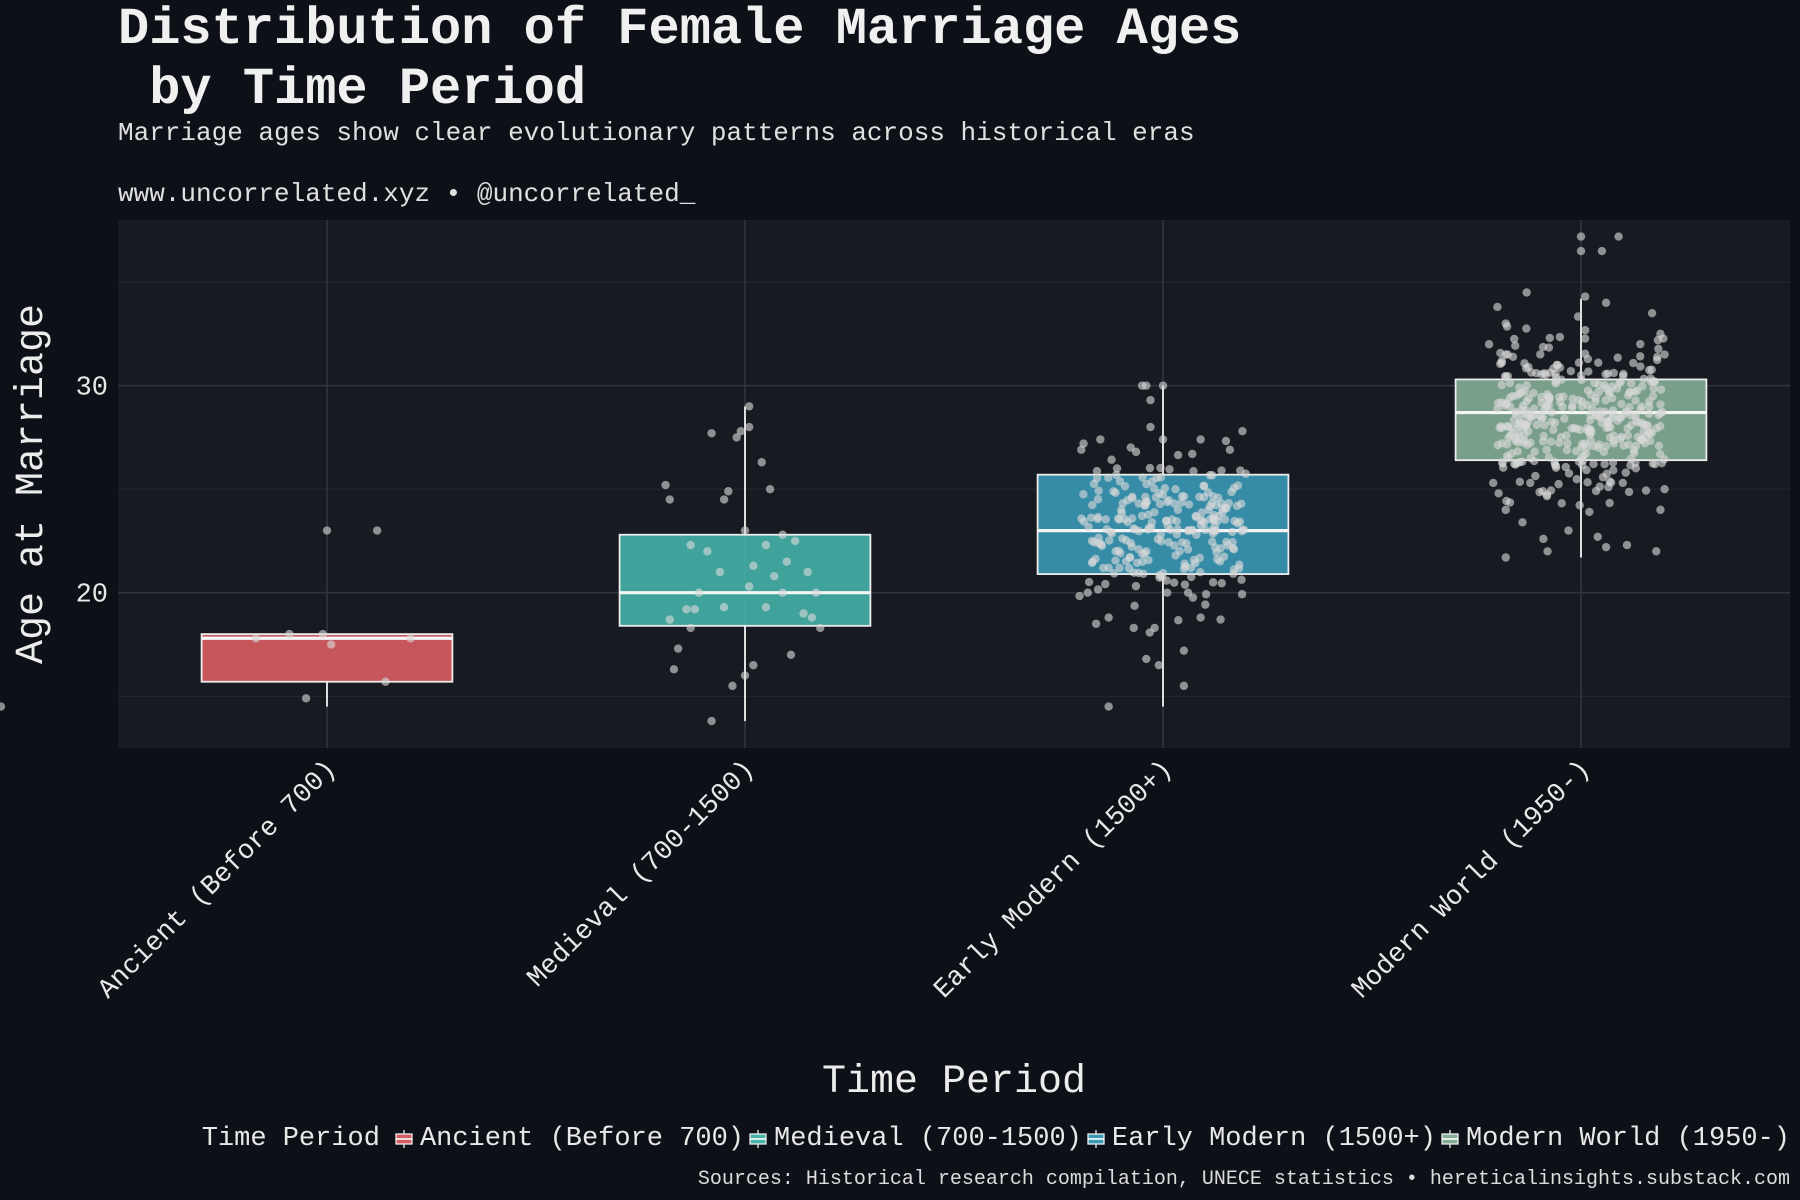  Describe the element at coordinates (758, 1139) in the screenshot. I see `legend-key-medieval` at that location.